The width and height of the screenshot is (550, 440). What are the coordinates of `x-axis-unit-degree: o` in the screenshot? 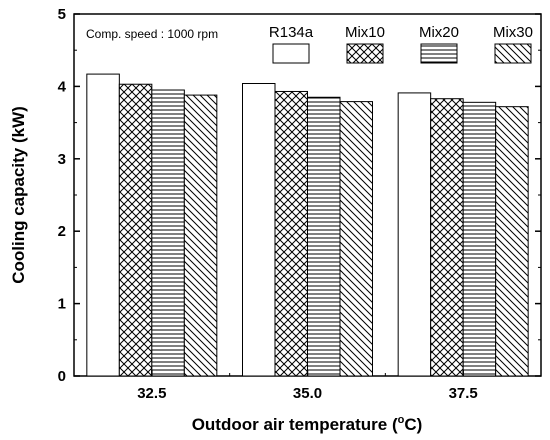 It's located at (401, 420).